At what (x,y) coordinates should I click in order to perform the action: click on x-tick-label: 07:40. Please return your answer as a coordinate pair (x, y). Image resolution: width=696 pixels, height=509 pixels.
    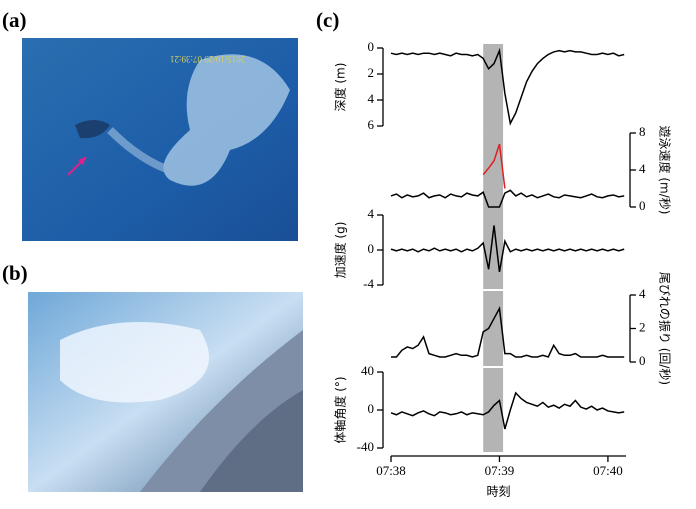
    Looking at the image, I should click on (608, 470).